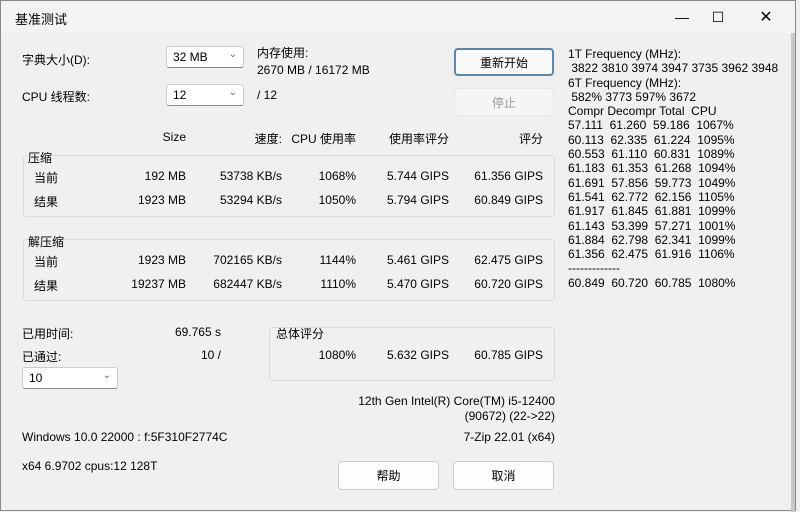 The height and width of the screenshot is (512, 800). What do you see at coordinates (250, 176) in the screenshot?
I see `compress-row-cell: 53738 KB/s` at bounding box center [250, 176].